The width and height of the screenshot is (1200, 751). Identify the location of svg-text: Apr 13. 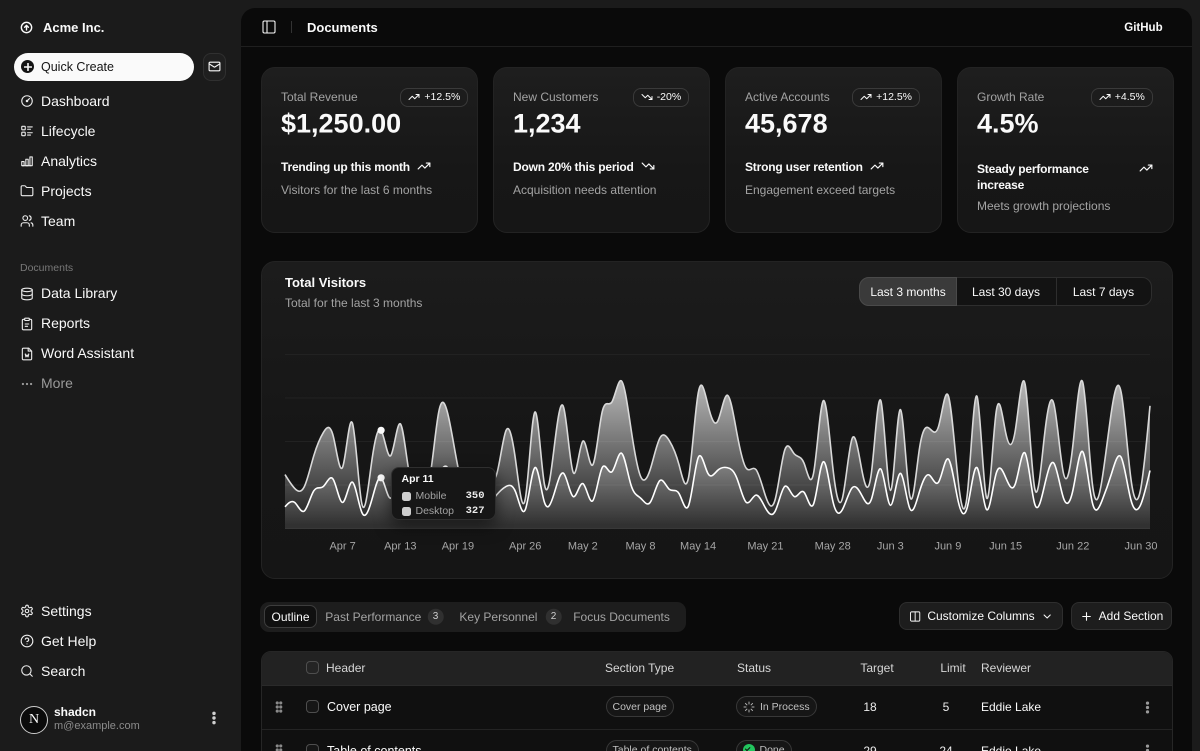
(400, 547).